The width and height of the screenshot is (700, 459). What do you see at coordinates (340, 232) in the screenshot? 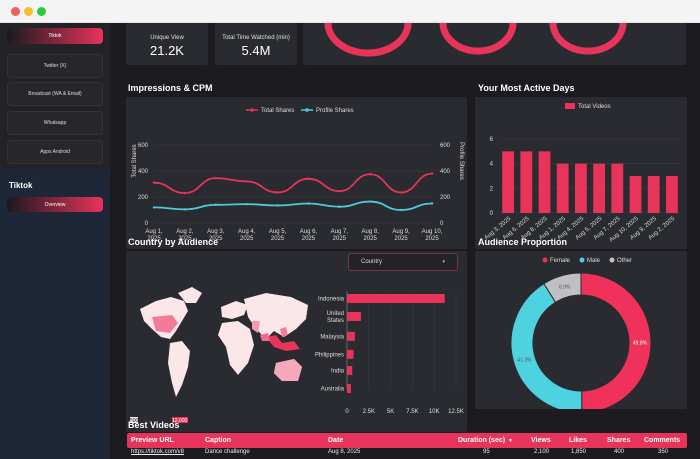
I see `x-tick-label: Aug 7,` at bounding box center [340, 232].